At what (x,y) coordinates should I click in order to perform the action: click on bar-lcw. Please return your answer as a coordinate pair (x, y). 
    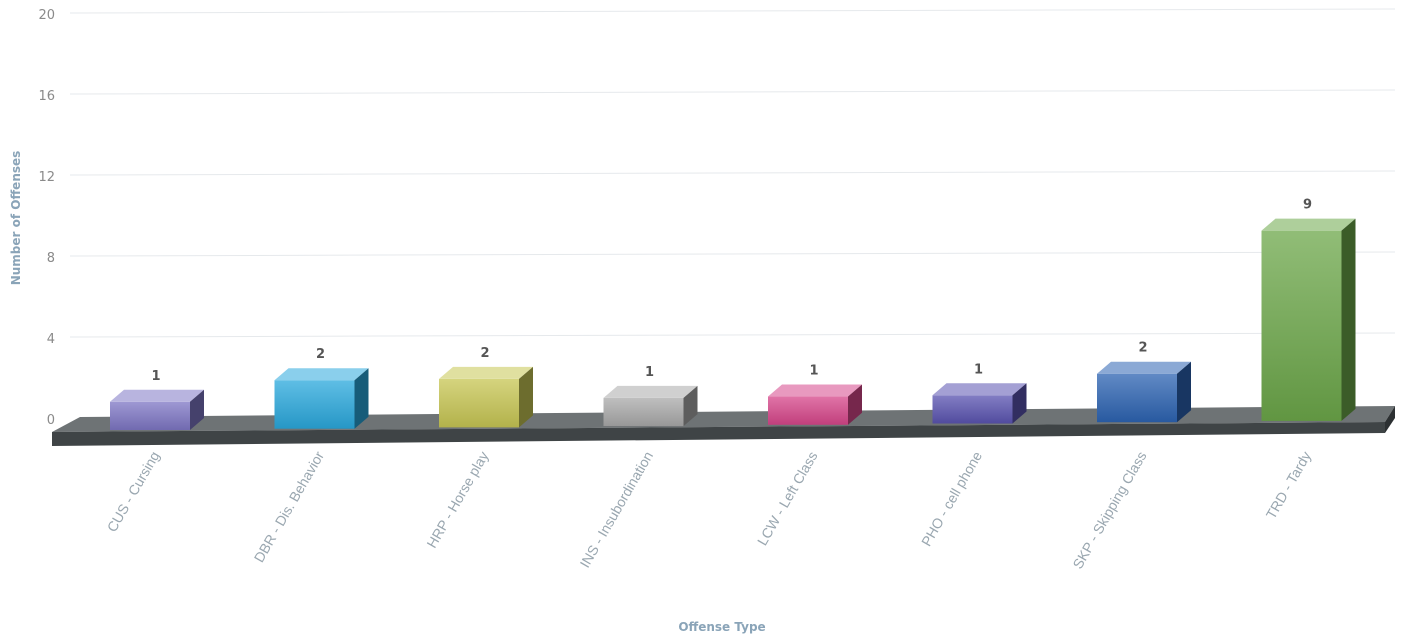
    Looking at the image, I should click on (815, 404).